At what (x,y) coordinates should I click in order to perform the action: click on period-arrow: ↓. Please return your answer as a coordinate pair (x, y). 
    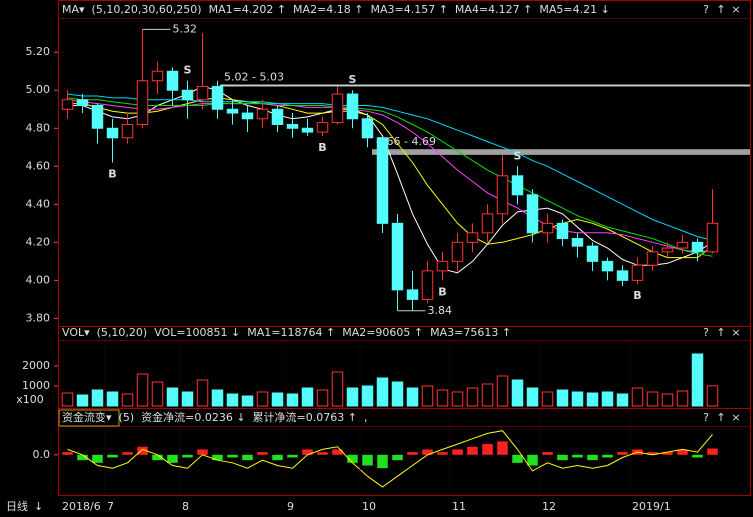
    Looking at the image, I should click on (38, 506).